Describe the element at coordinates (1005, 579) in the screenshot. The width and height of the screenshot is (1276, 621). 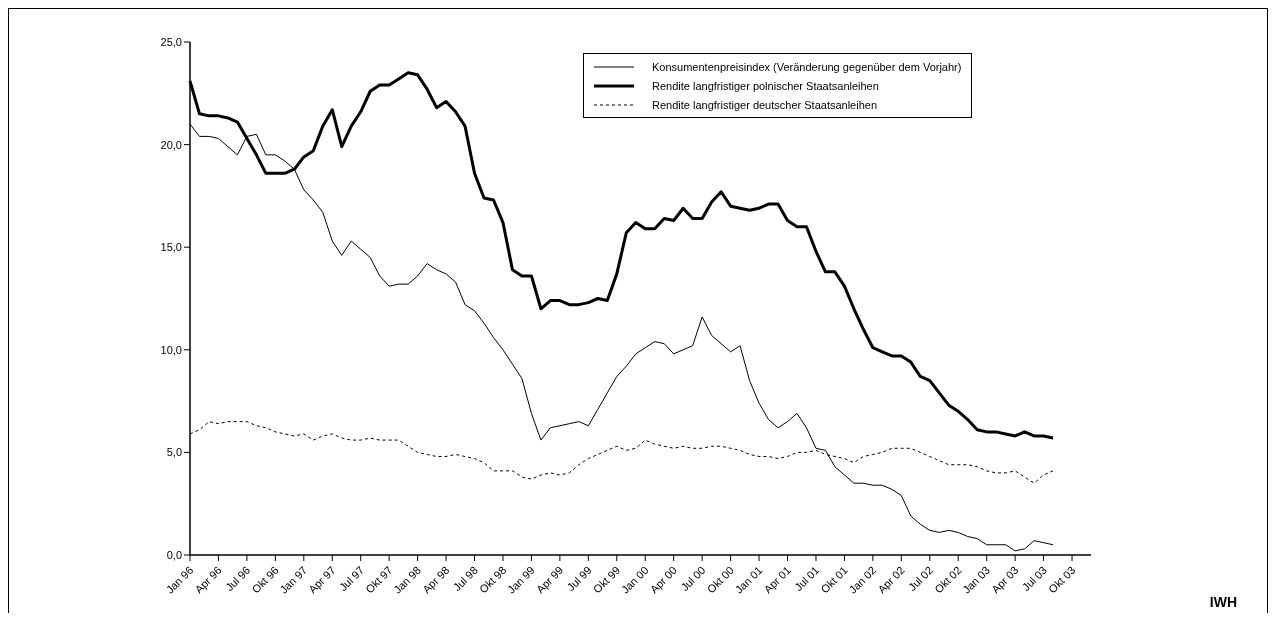
I see `x-tick-label: Apr 03` at that location.